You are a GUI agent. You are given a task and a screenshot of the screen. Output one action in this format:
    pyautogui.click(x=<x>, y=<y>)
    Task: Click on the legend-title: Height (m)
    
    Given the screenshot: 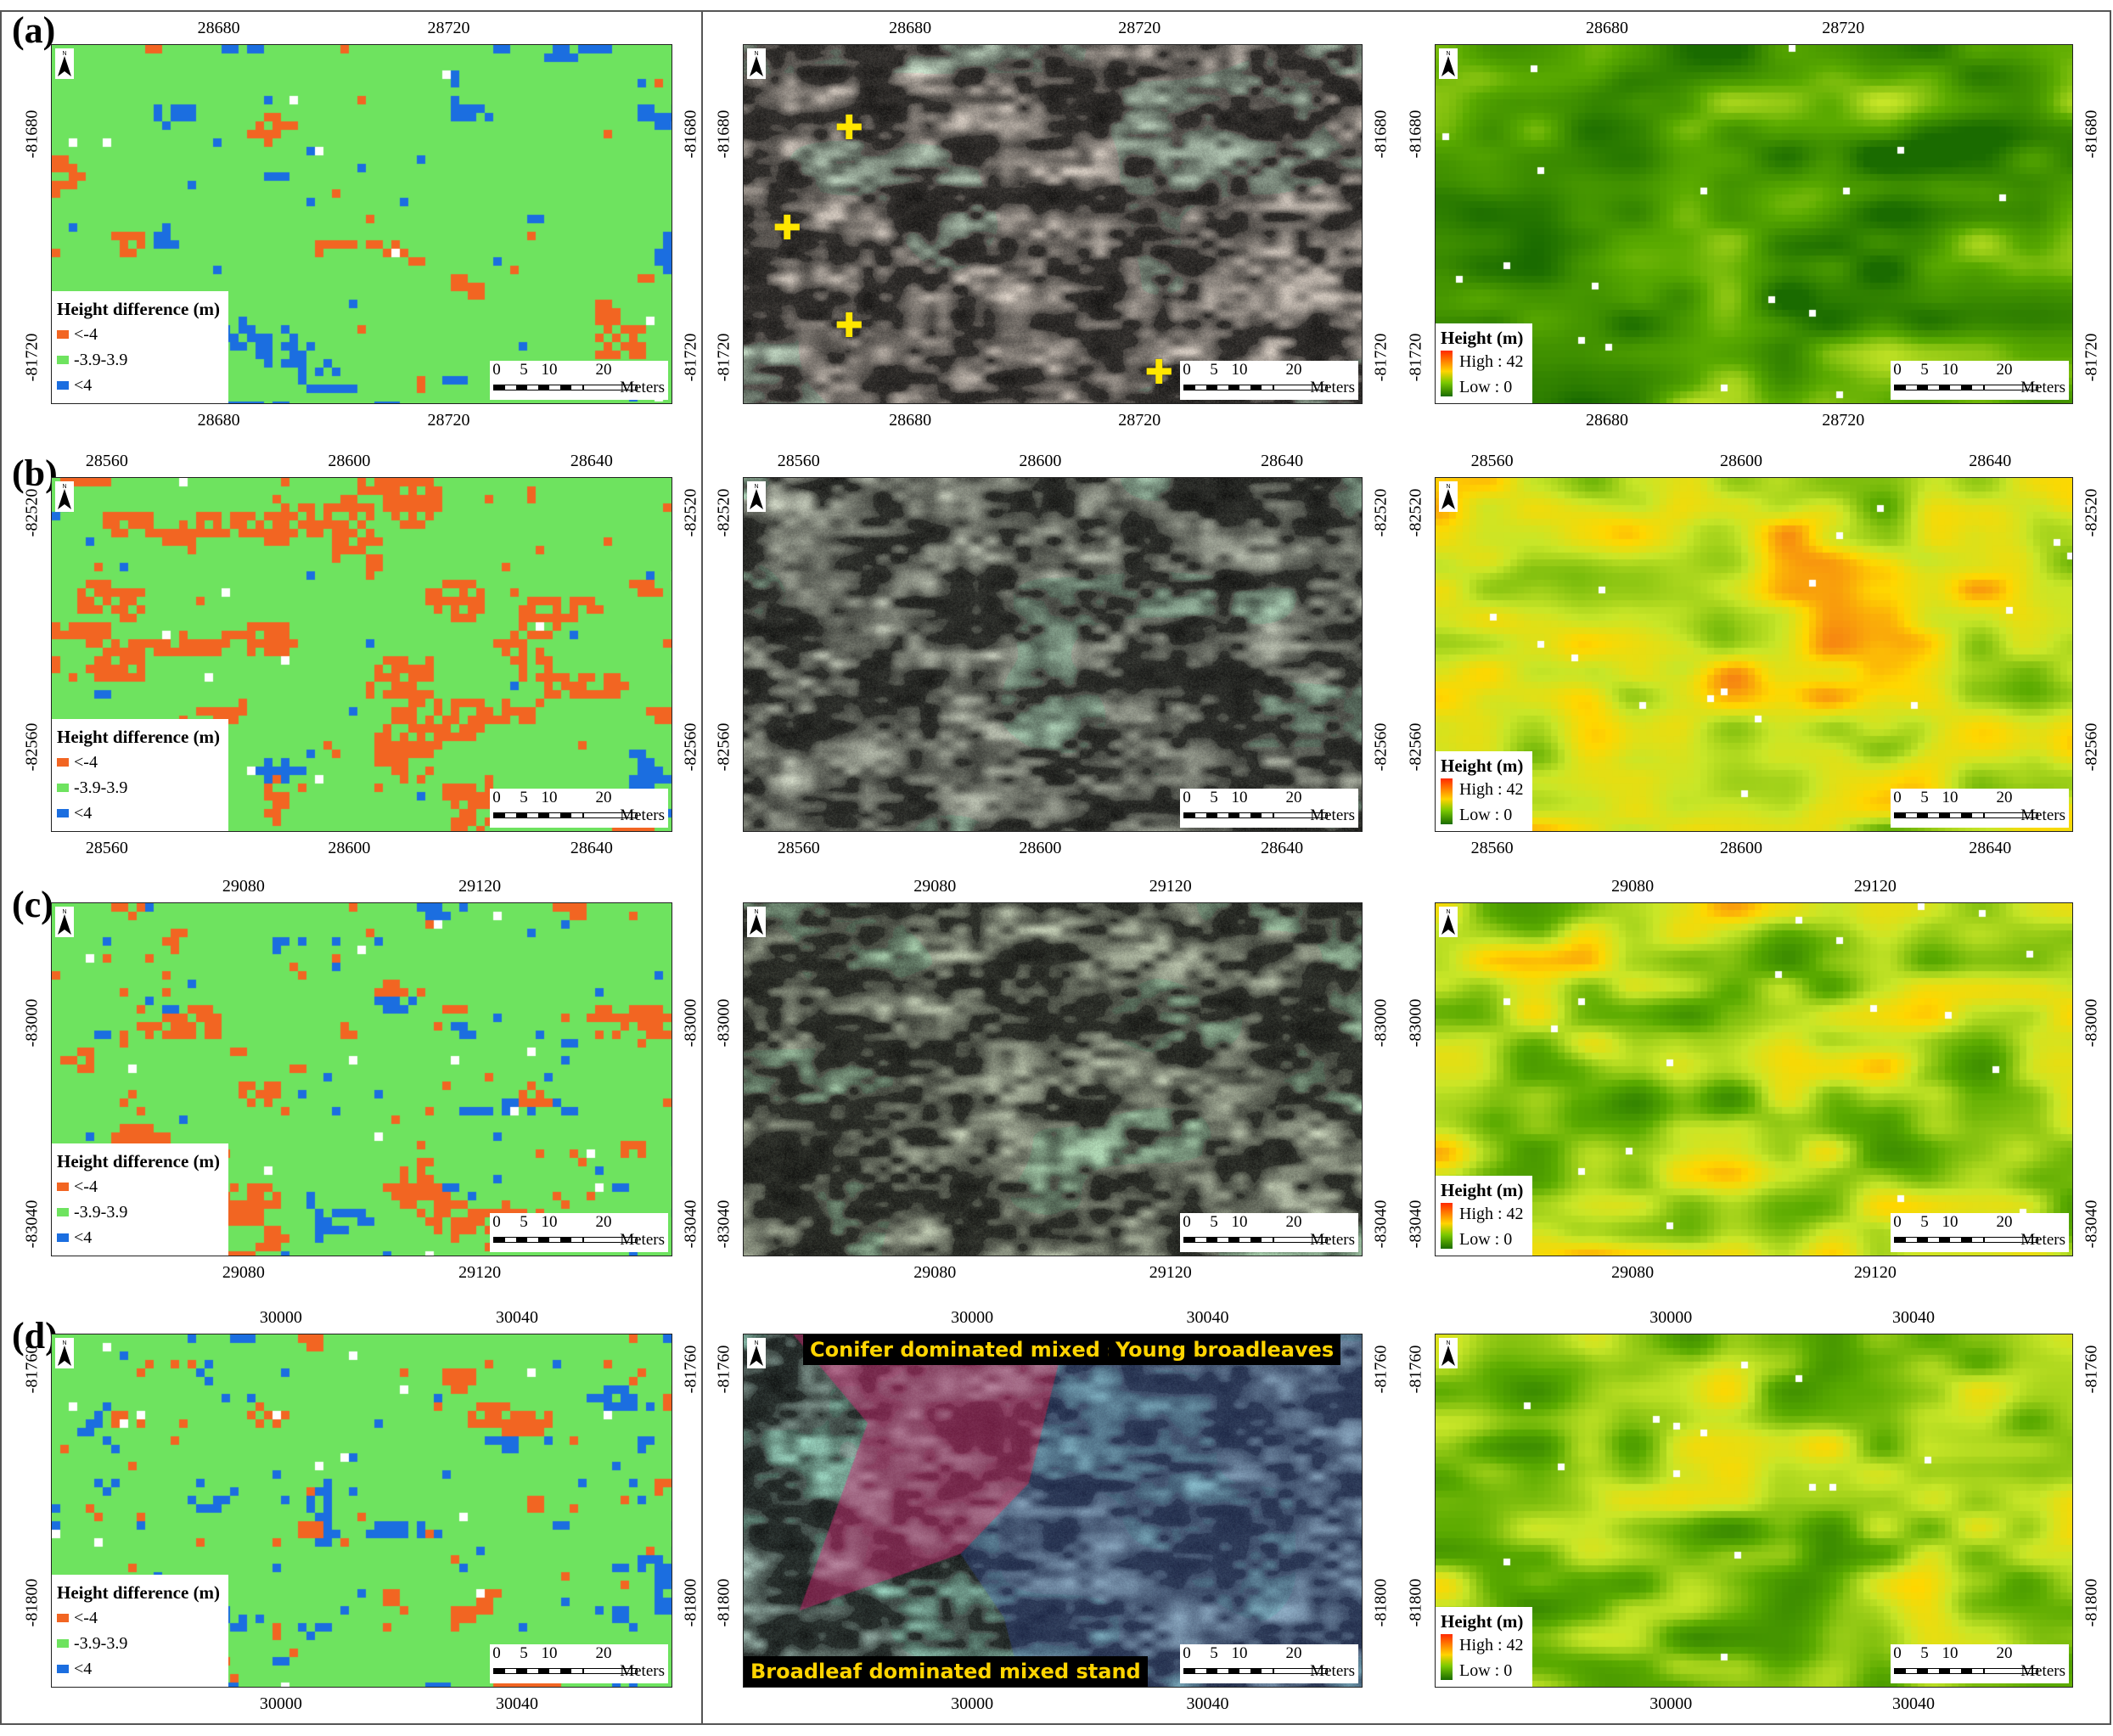 What is the action you would take?
    pyautogui.click(x=1483, y=1190)
    